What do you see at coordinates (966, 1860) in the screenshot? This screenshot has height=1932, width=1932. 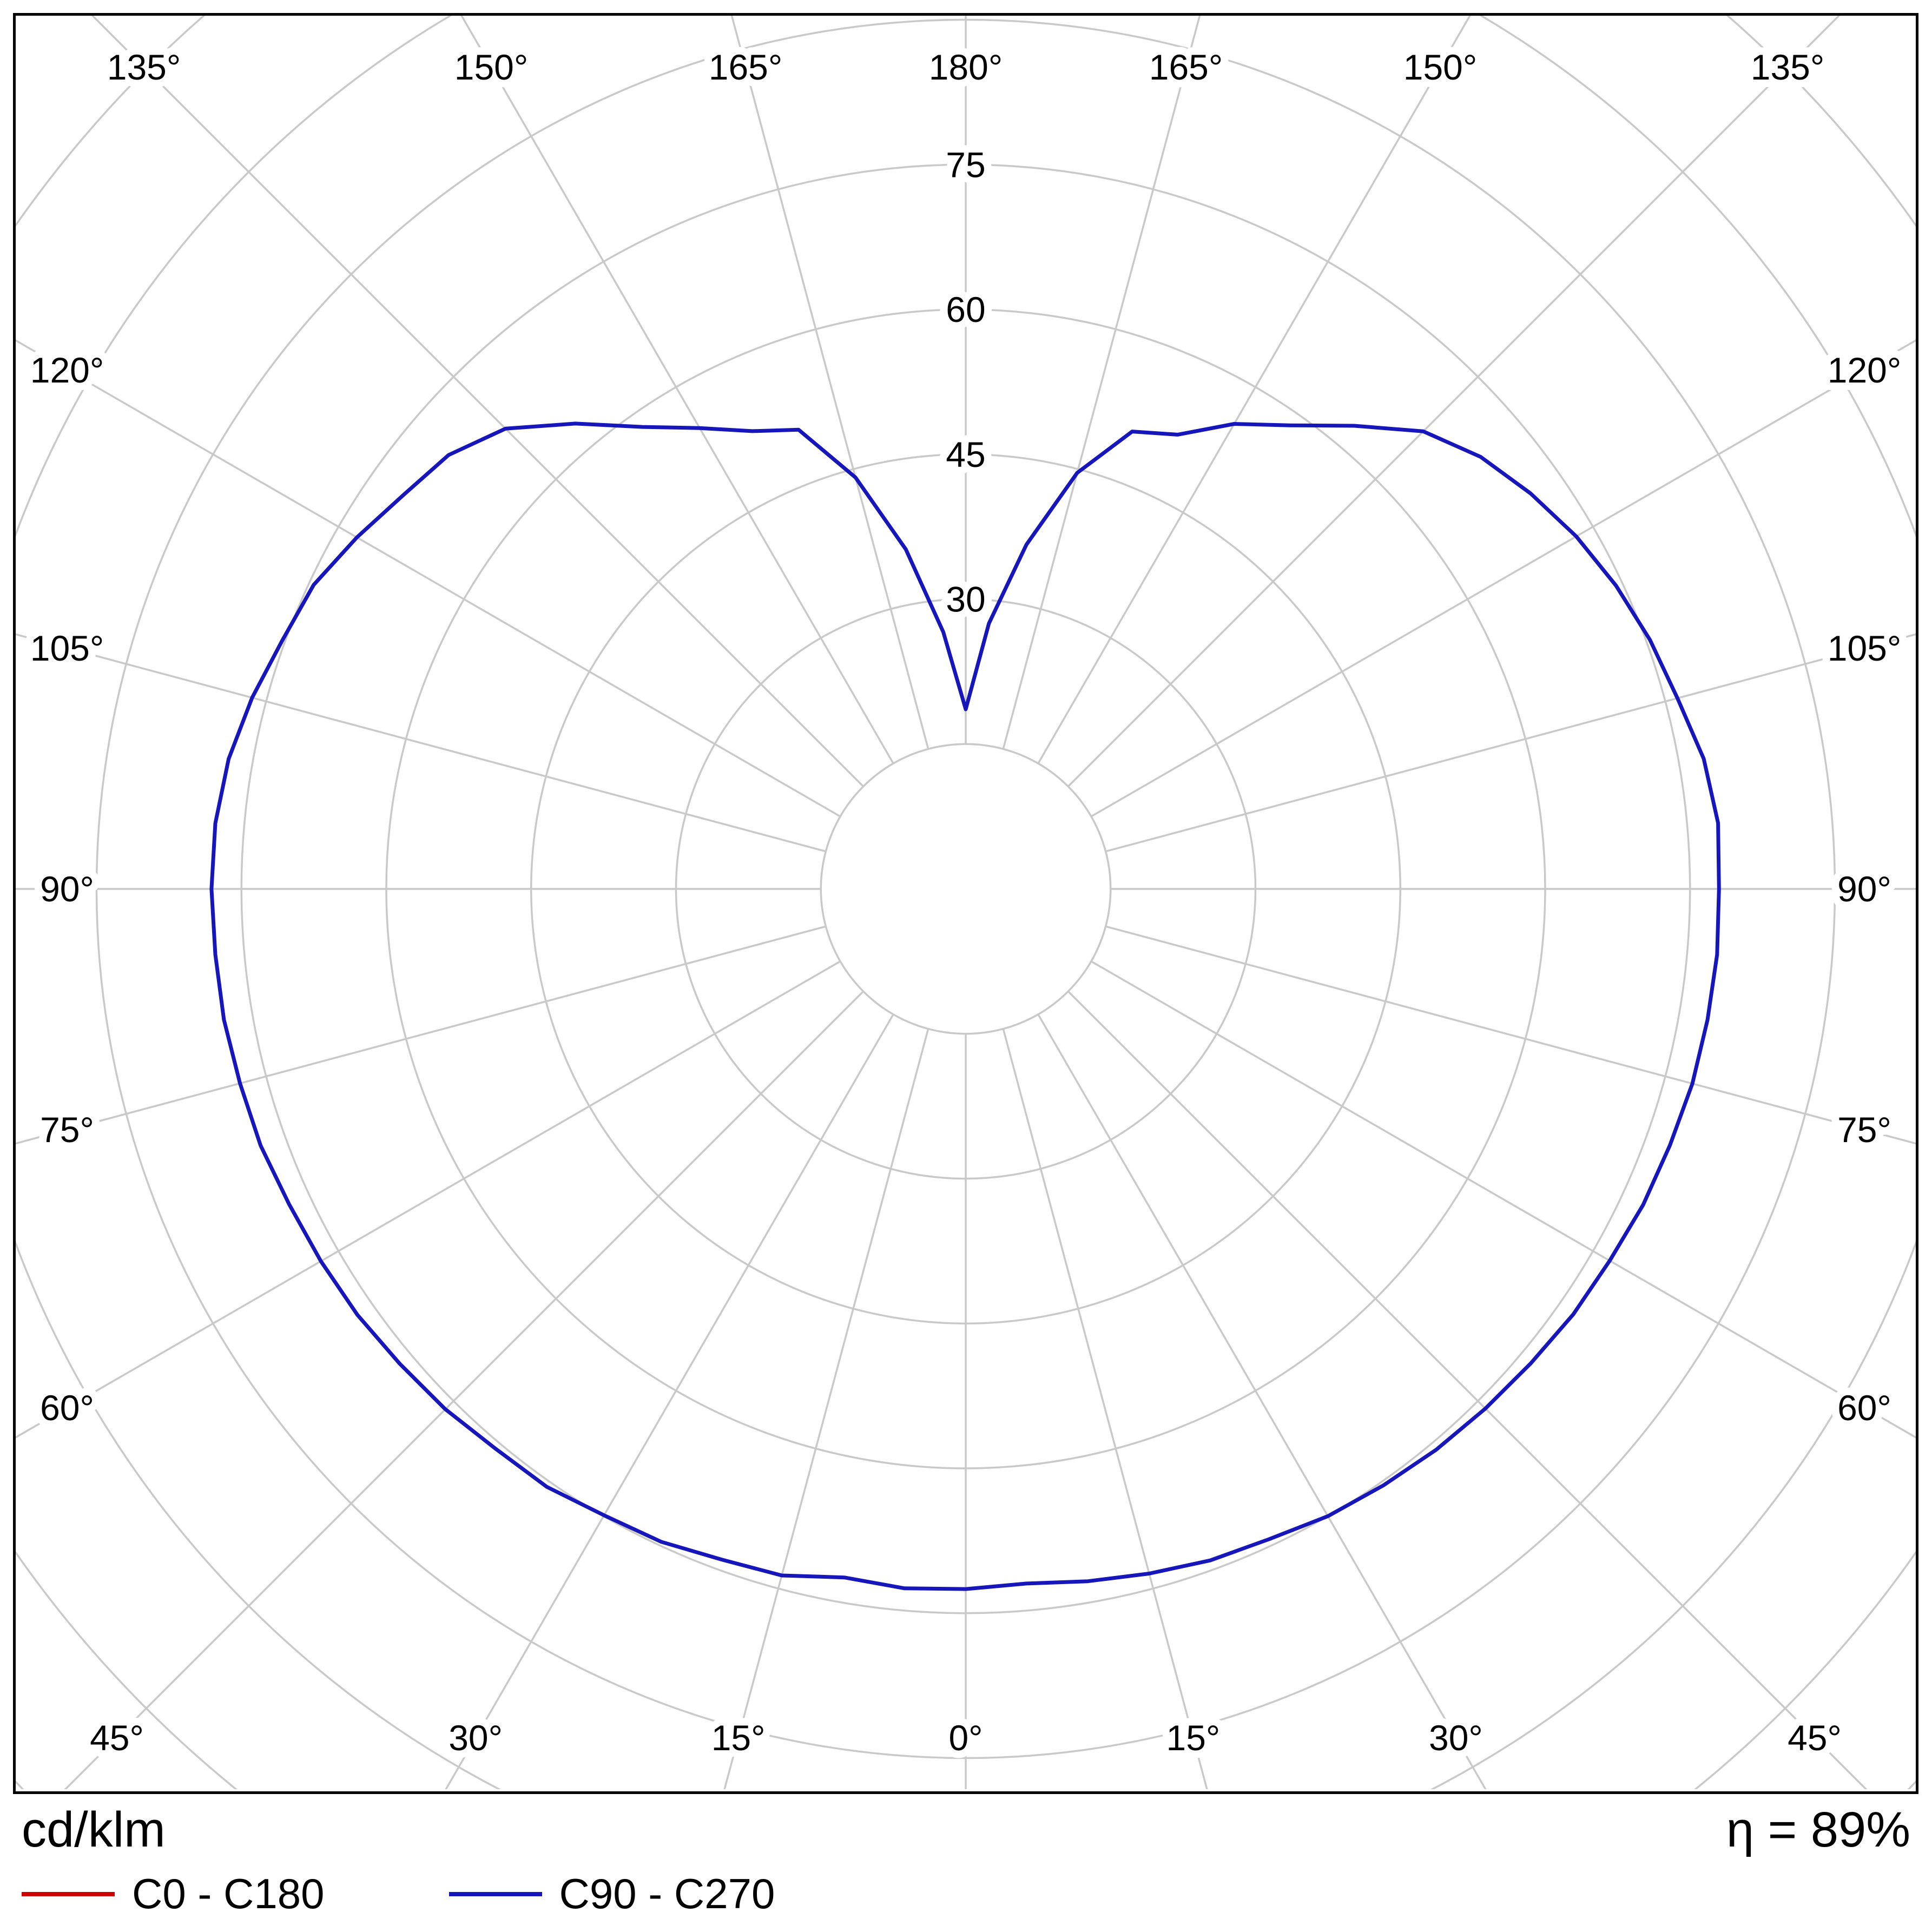 I see `chart-footer: cd/klm η = 89% C0 - C180 C90 - C270` at bounding box center [966, 1860].